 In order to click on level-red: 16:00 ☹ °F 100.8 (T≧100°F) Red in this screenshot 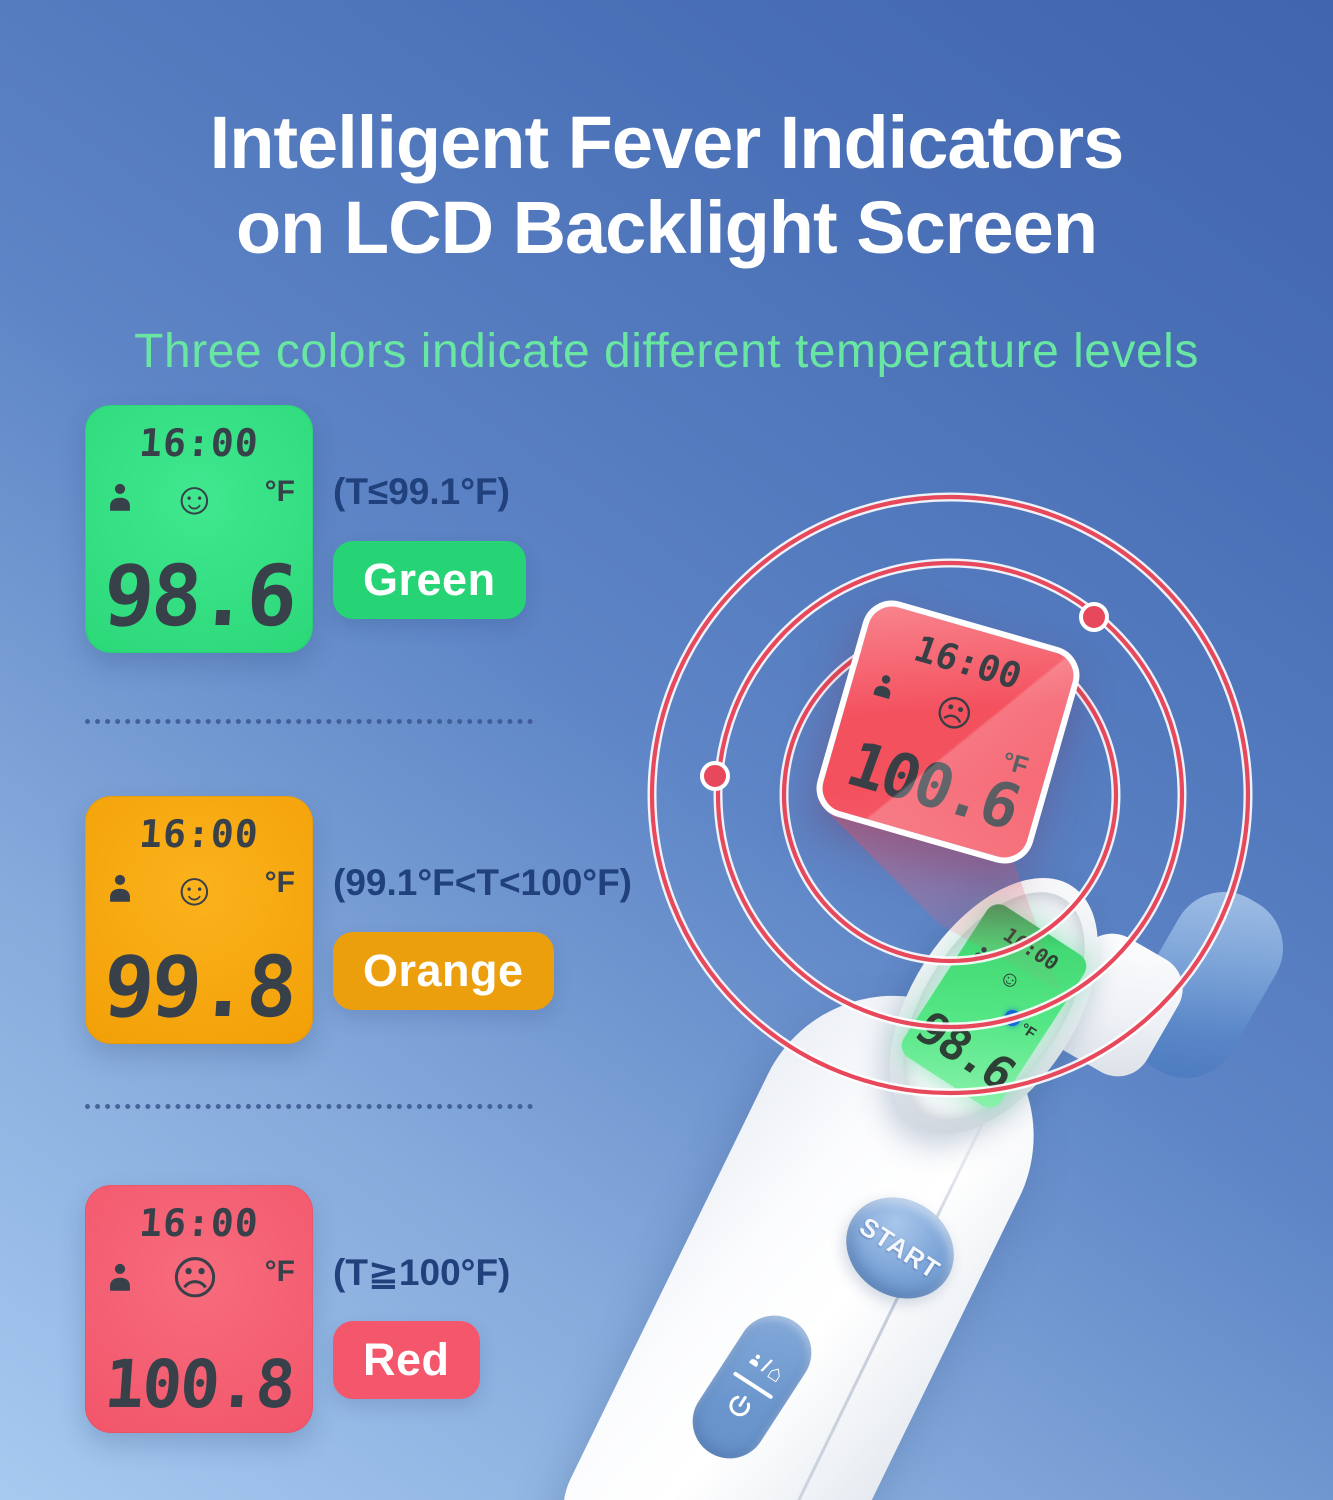, I will do `click(365, 1320)`.